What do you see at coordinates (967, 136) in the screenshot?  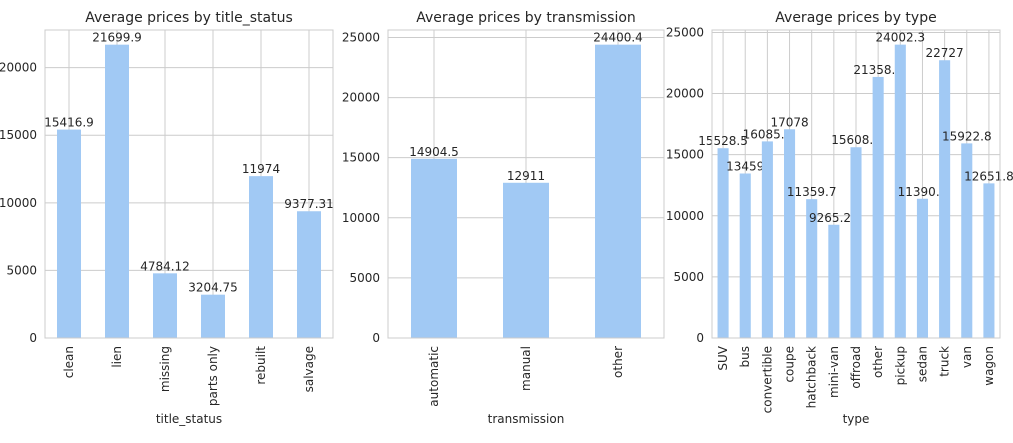 I see `data-label: 15922.8` at bounding box center [967, 136].